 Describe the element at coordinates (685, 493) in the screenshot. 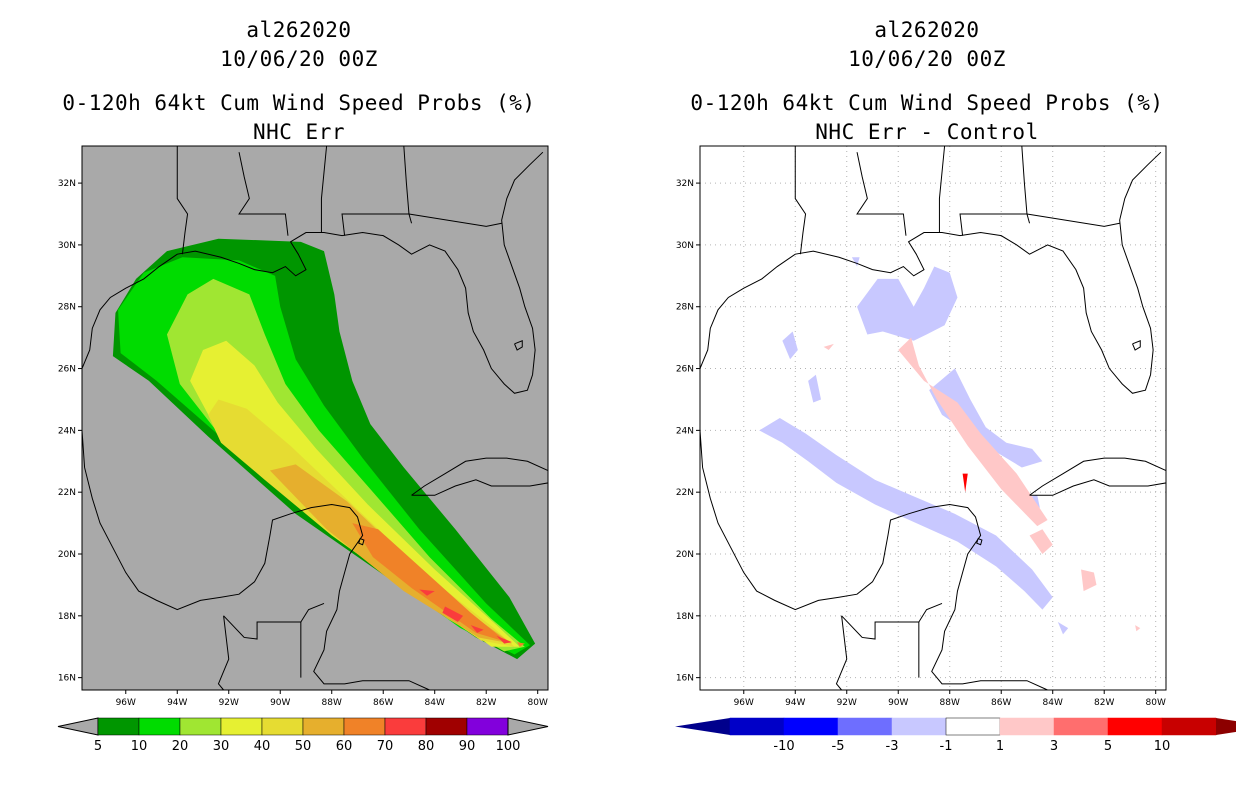

I see `lat-tick-label: 22N` at that location.